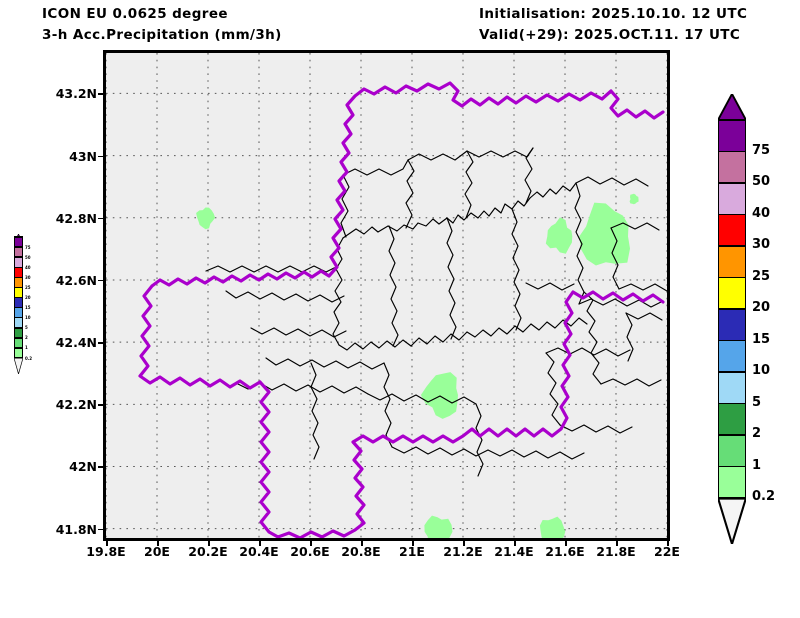  I want to click on y-axis-tick-label: 42.2N, so click(76, 405).